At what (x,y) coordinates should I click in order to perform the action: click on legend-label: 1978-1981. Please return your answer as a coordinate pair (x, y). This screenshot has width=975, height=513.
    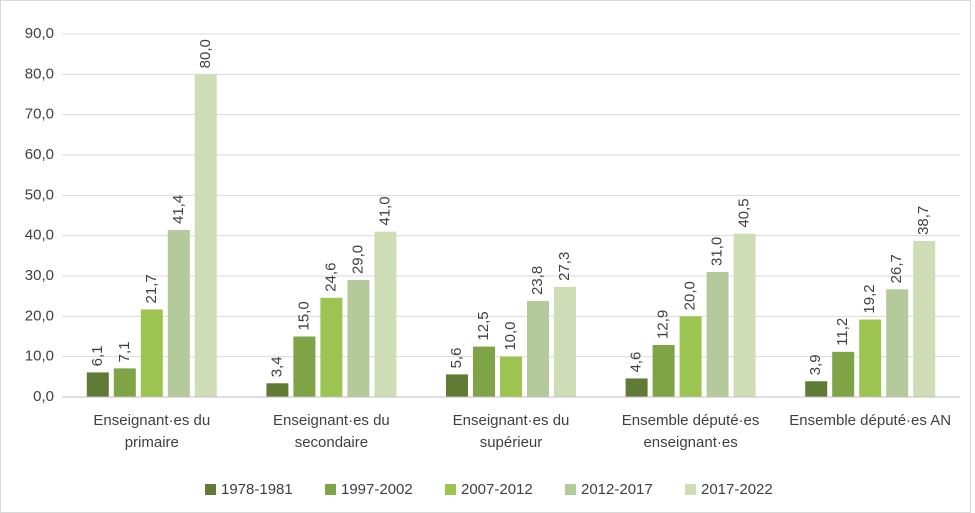
    Looking at the image, I should click on (257, 489).